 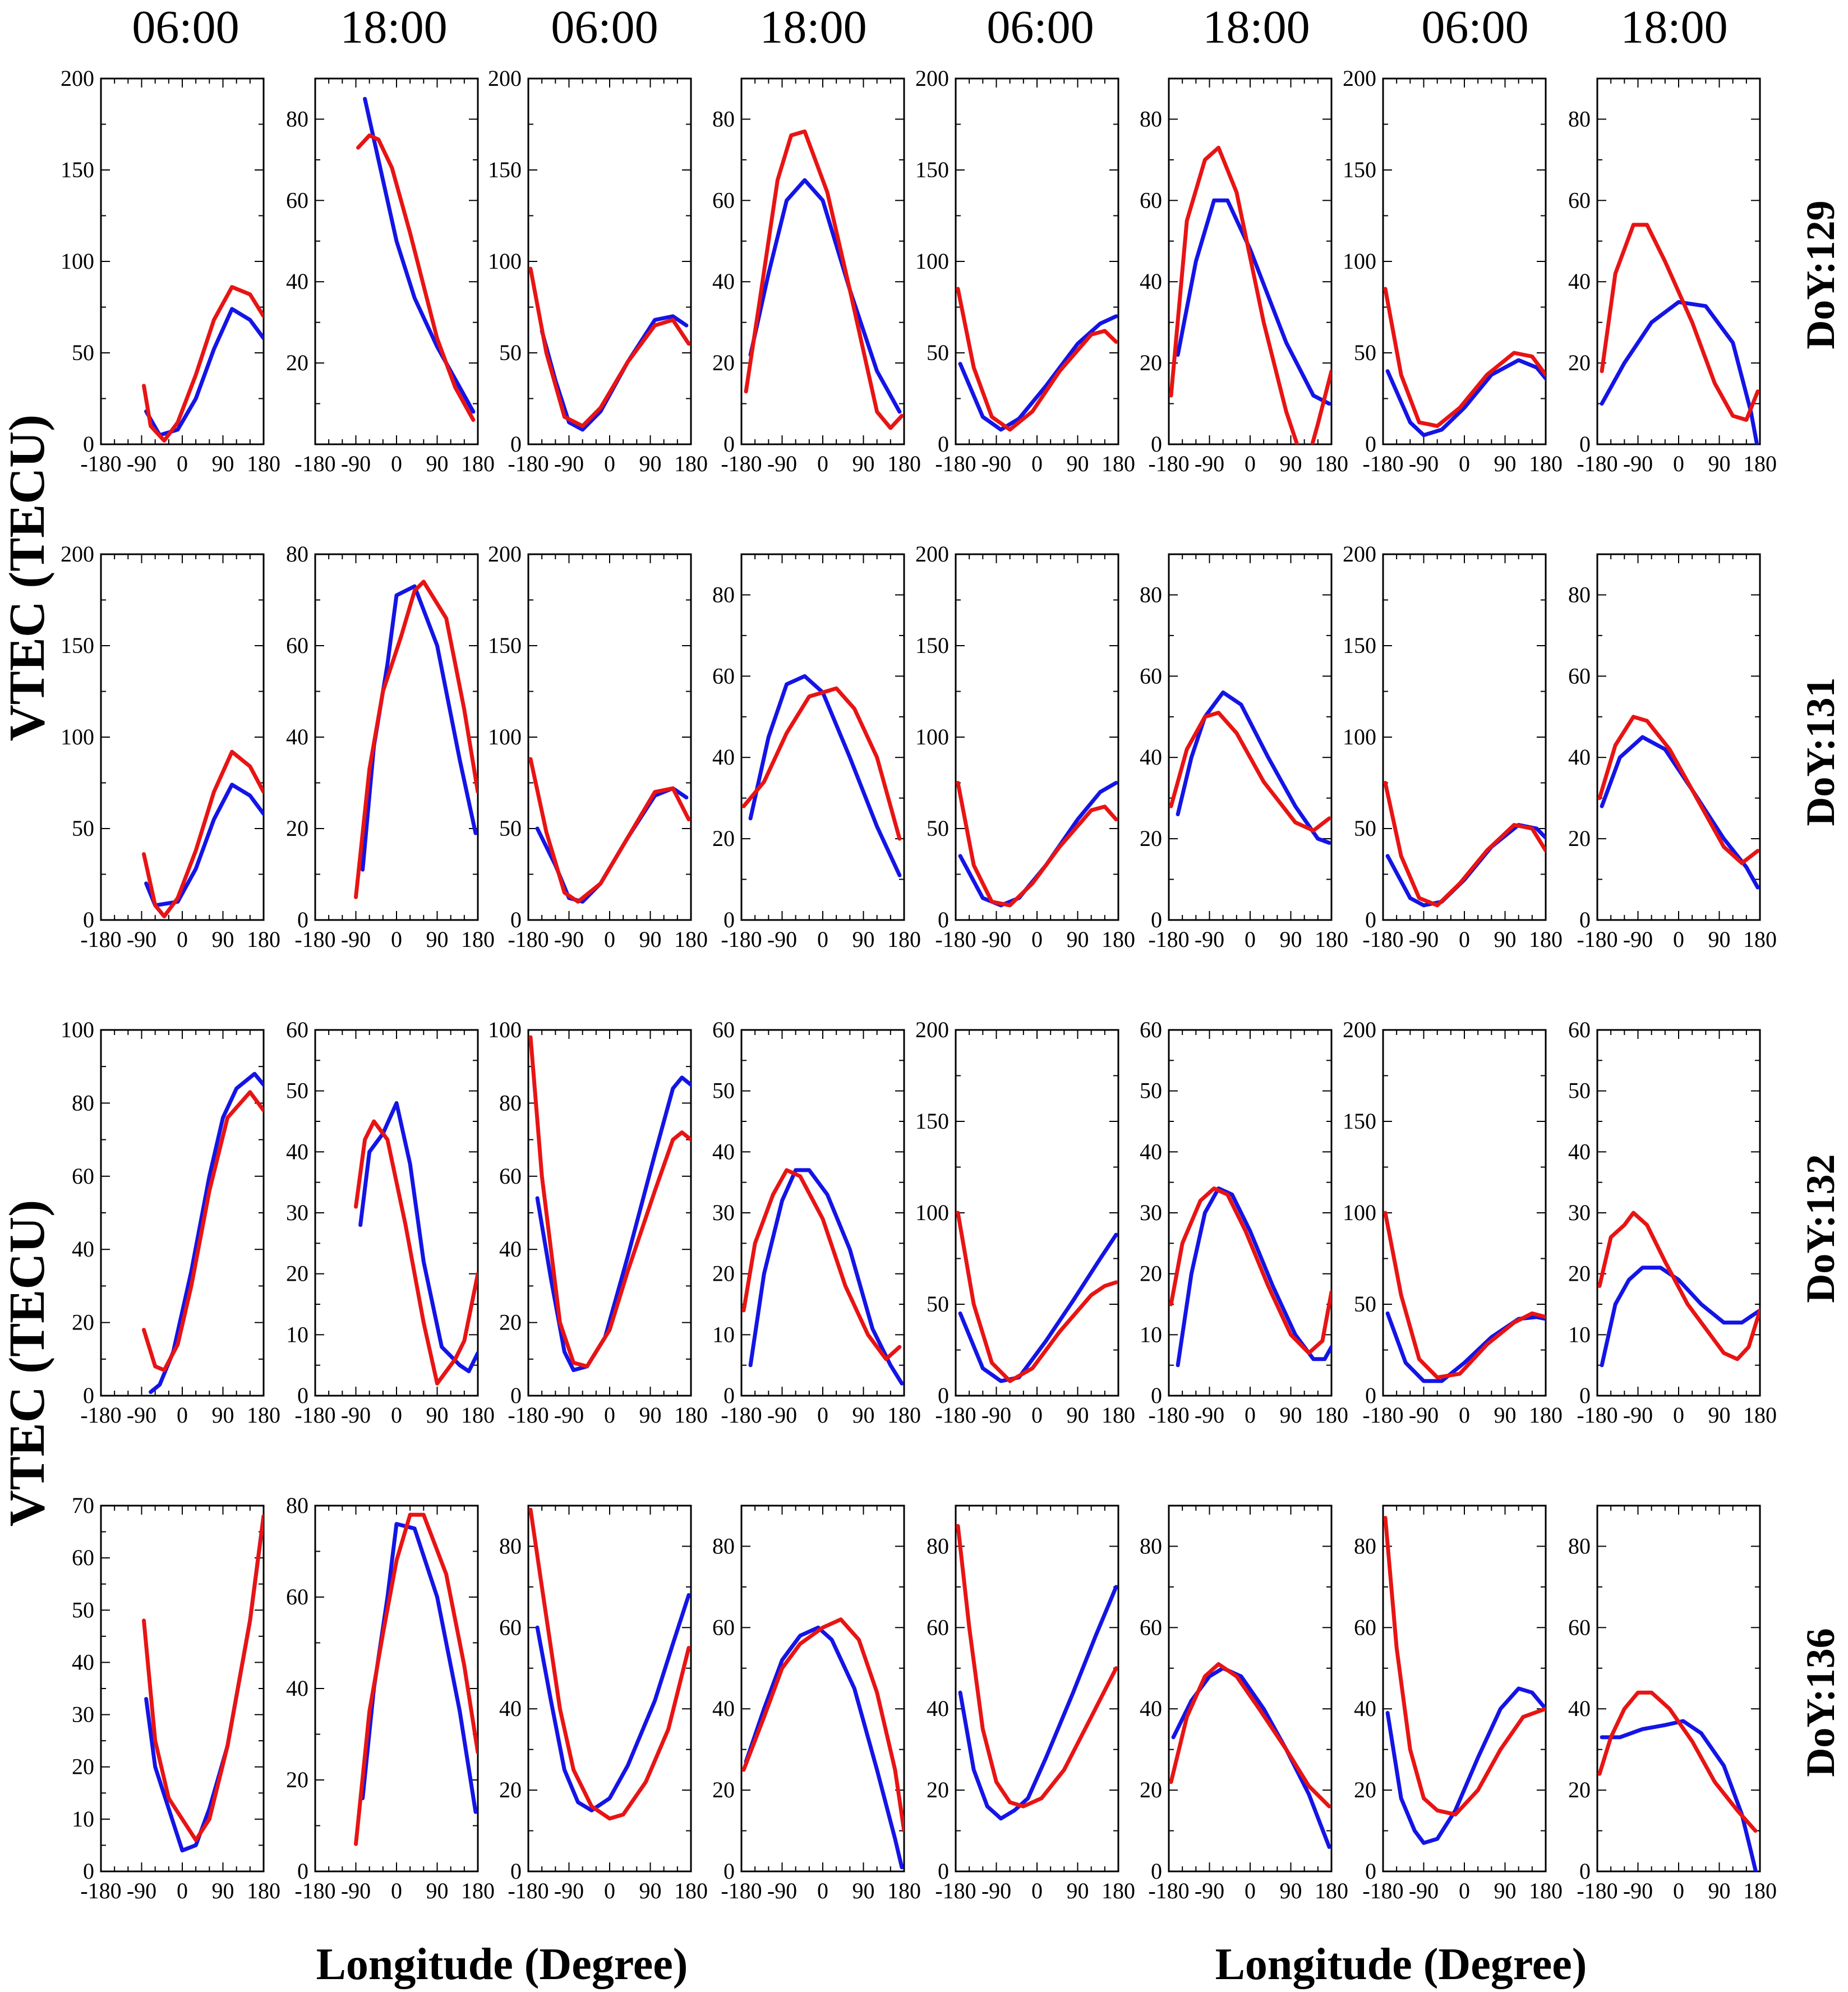 I want to click on panel-r4-c8: -180 -90 0 90 180 0 20 40 60 80, so click(x=1672, y=1704).